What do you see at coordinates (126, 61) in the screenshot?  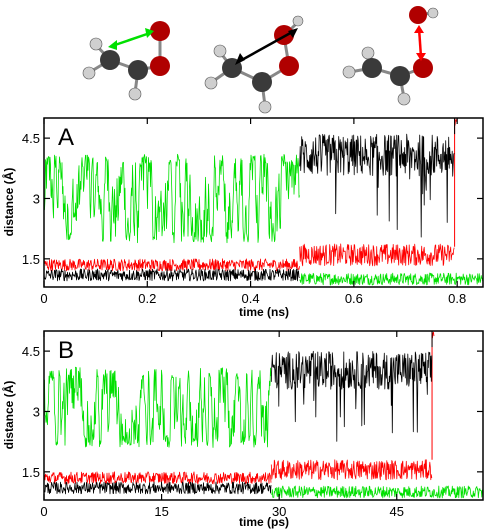 I see `molecule-ring-closed` at bounding box center [126, 61].